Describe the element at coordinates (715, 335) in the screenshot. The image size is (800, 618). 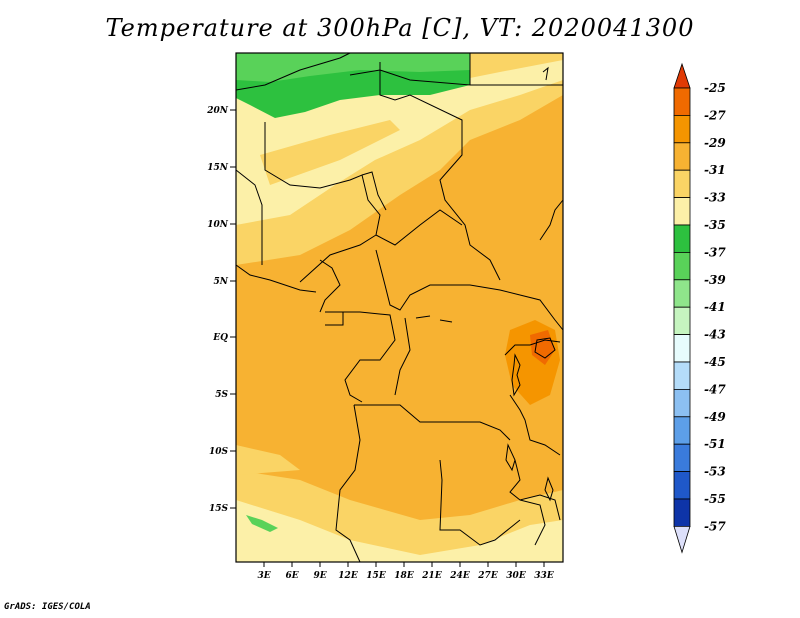
I see `colorbar-label: -43` at that location.